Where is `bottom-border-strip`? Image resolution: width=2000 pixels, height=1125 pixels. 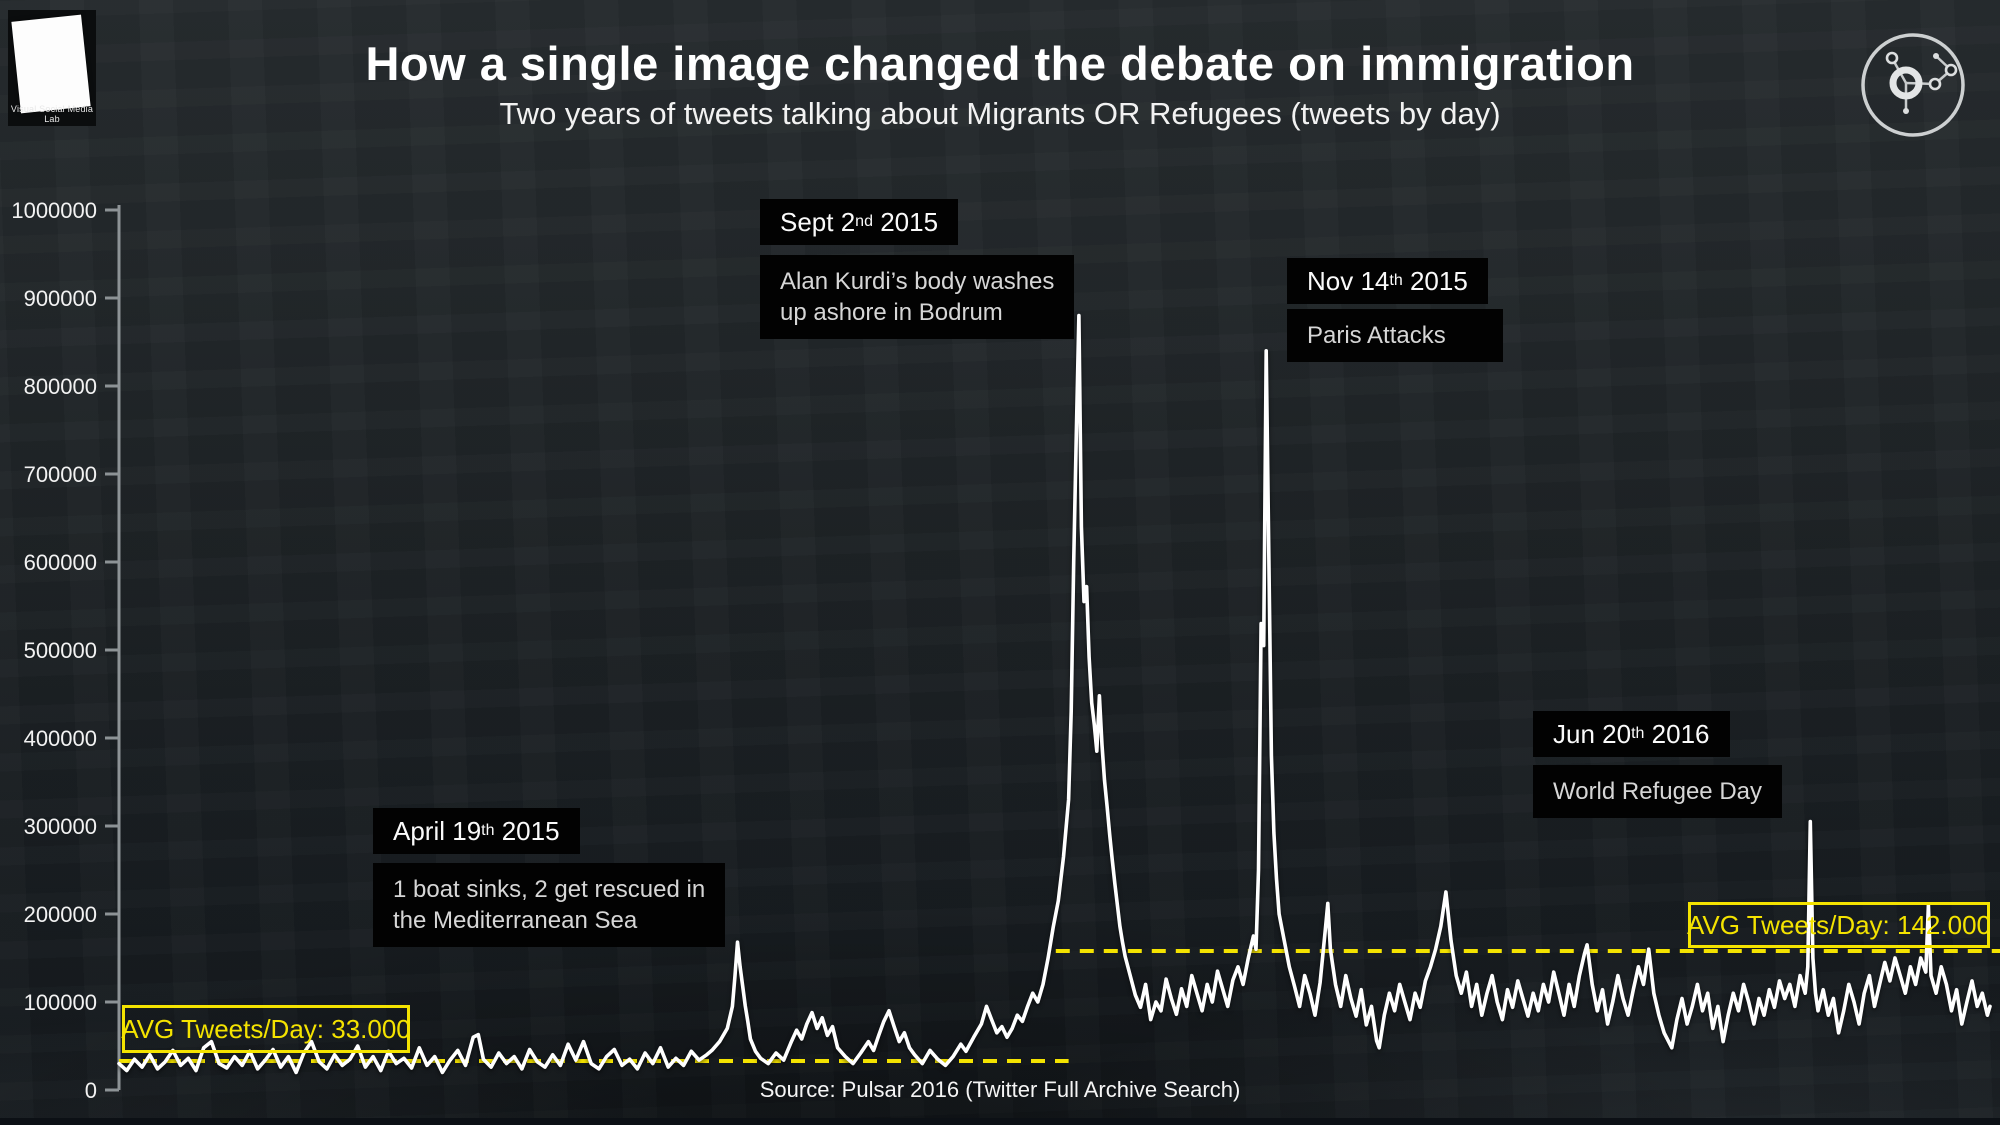
bottom-border-strip is located at coordinates (1000, 1121).